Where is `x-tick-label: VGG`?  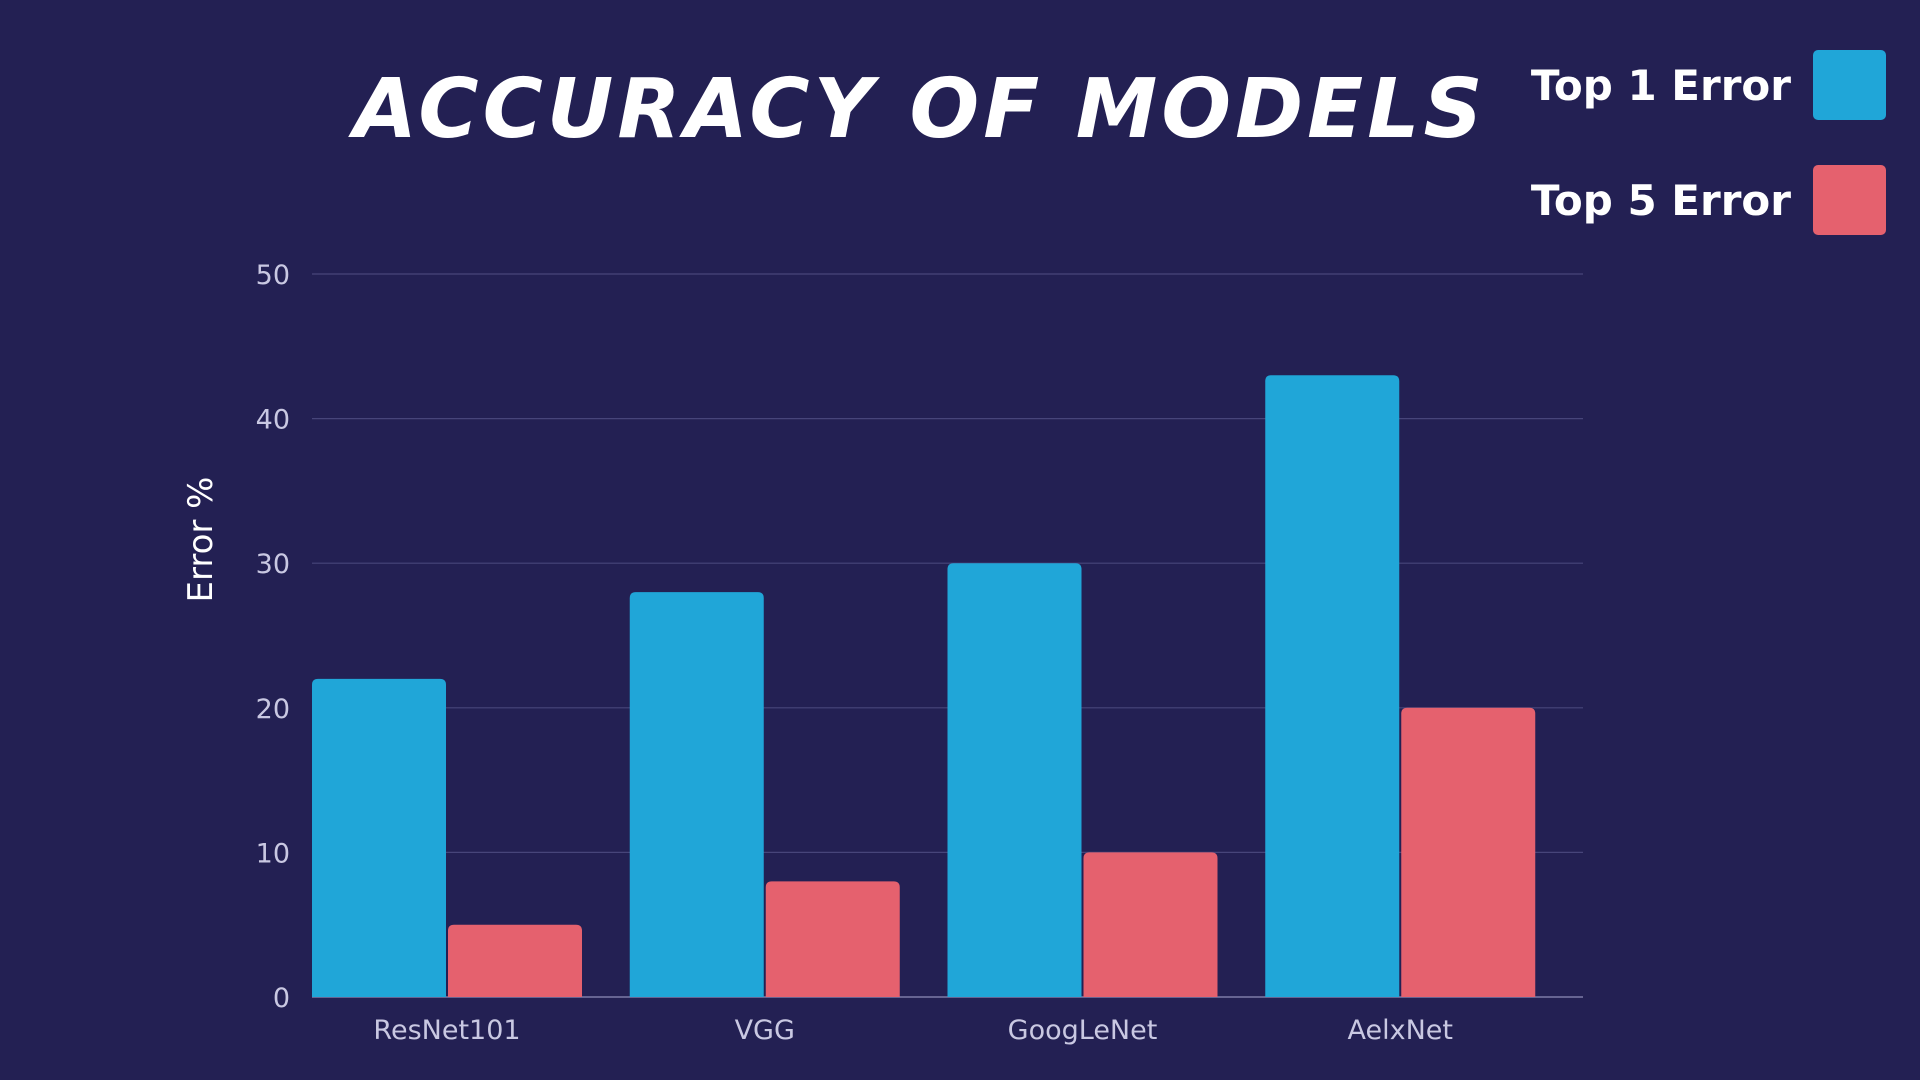 x-tick-label: VGG is located at coordinates (765, 1030).